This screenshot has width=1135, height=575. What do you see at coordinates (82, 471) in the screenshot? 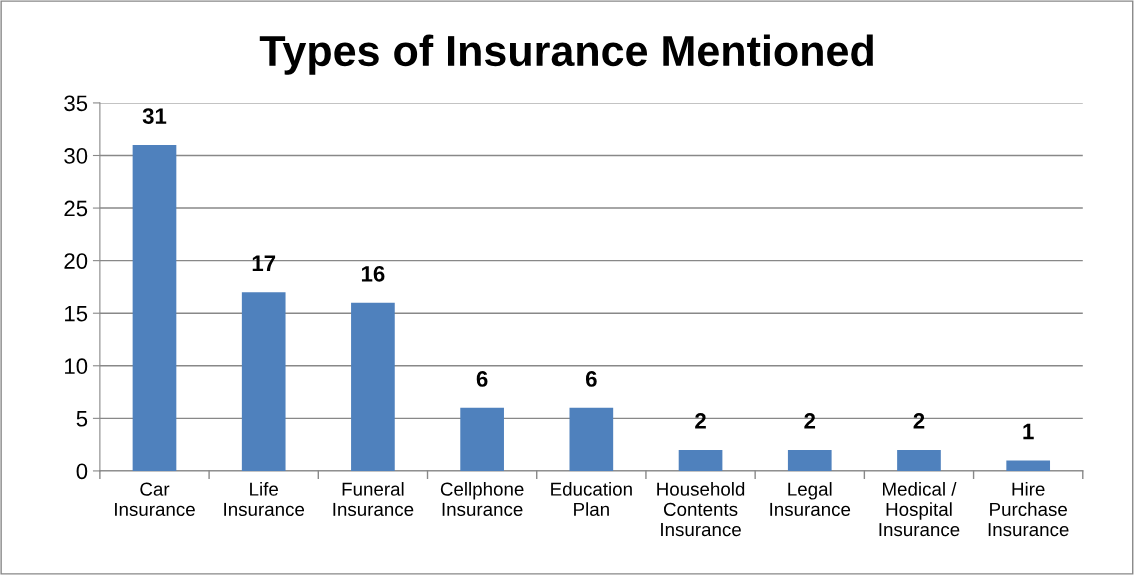
I see `y-tick-label: 0` at bounding box center [82, 471].